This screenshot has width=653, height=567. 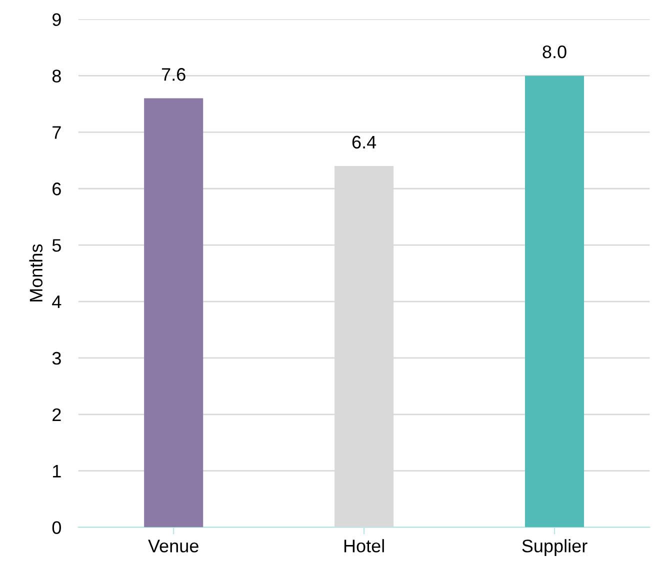 I want to click on y-tick-label: 0, so click(x=56, y=527).